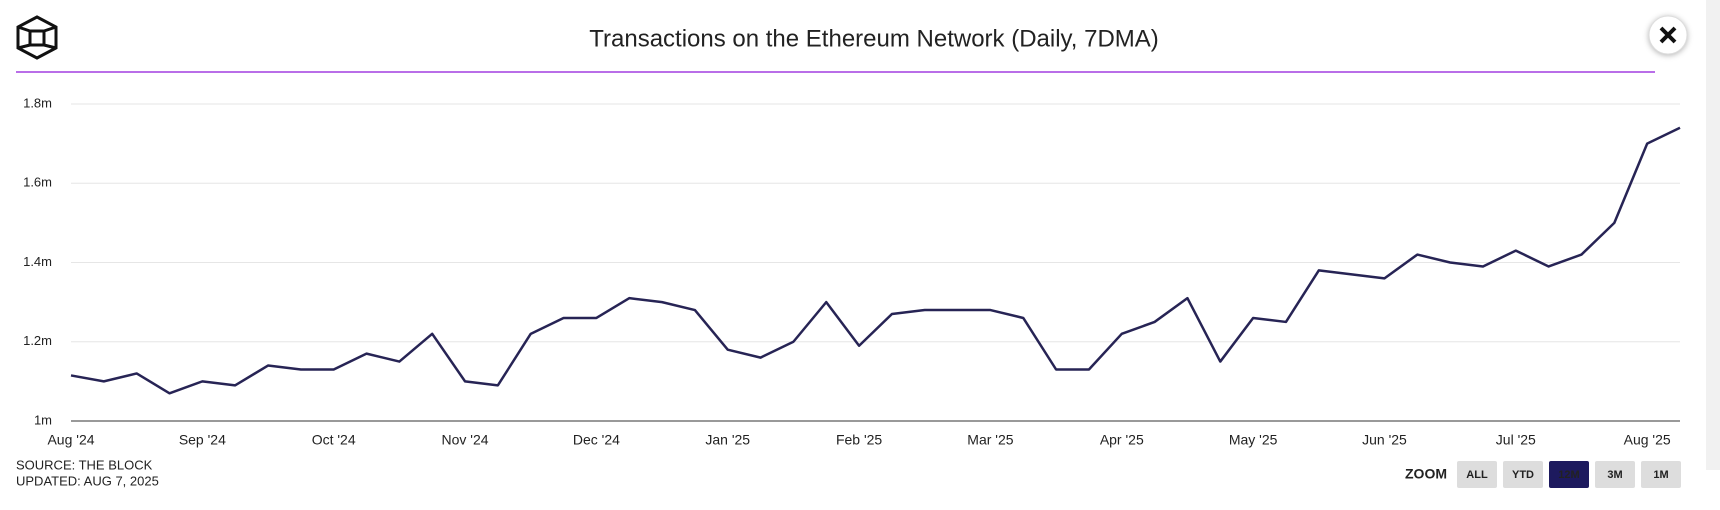 This screenshot has width=1720, height=510. I want to click on x-tick-label: Aug '25, so click(1647, 440).